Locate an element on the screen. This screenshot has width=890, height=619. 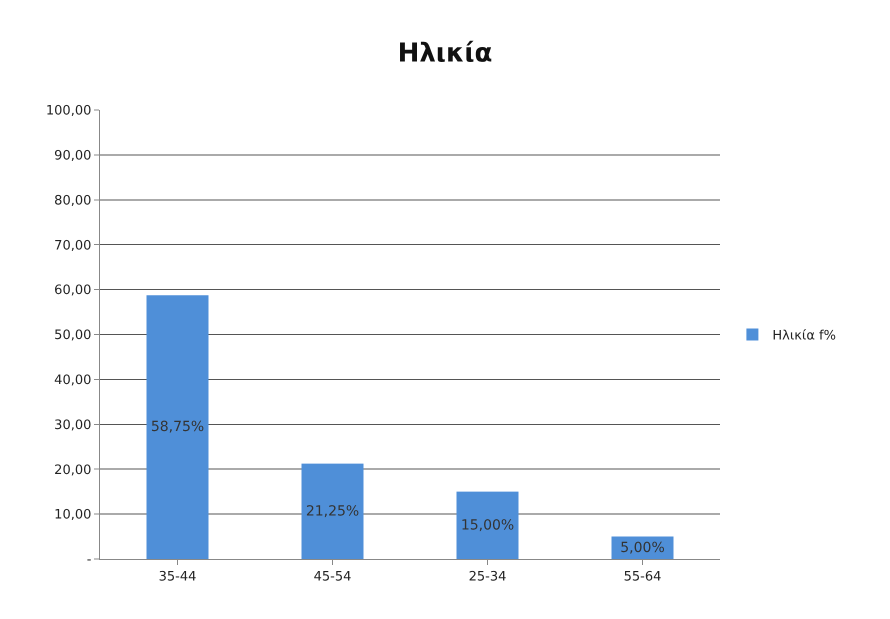
y-tick-label: 60,00 is located at coordinates (73, 290).